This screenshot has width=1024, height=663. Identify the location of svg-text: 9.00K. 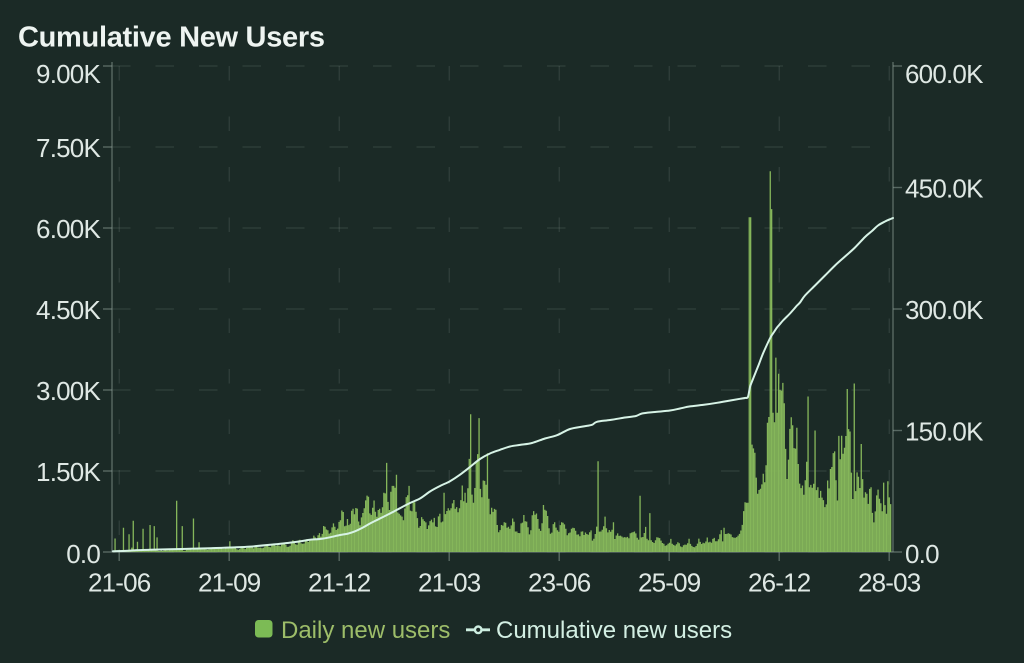
(68, 74).